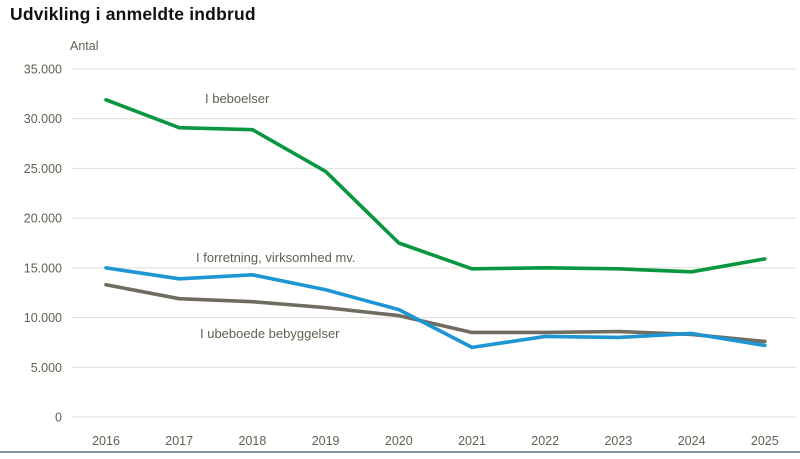  What do you see at coordinates (400, 452) in the screenshot?
I see `bottom-divider` at bounding box center [400, 452].